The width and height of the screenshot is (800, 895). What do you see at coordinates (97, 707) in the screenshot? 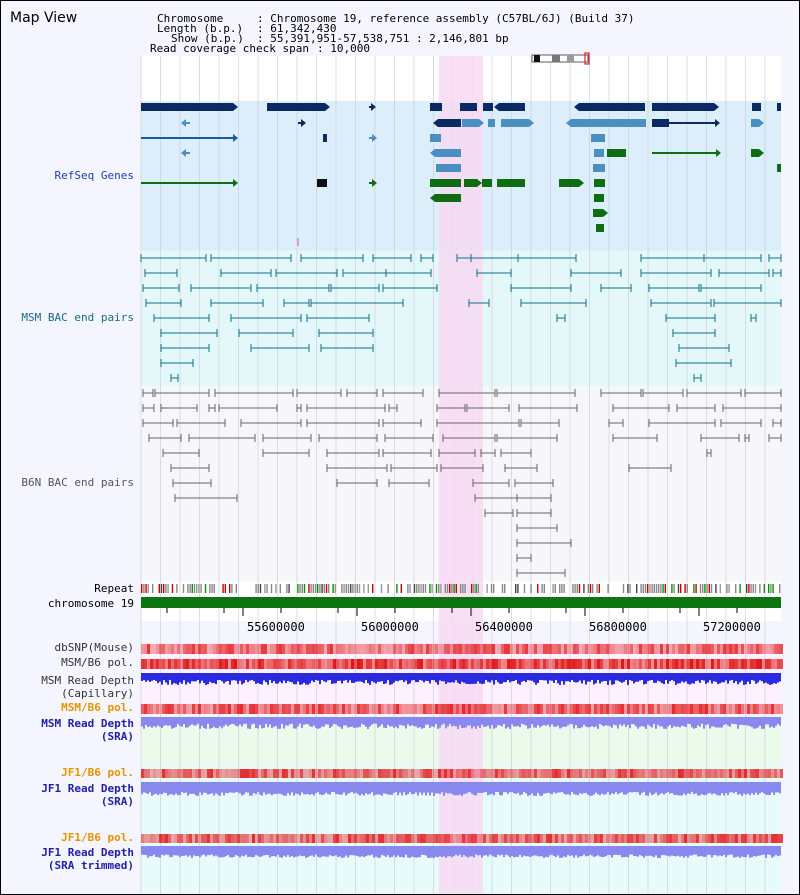
I see `track-label-msm-pol-2: MSM/B6 pol.` at bounding box center [97, 707].